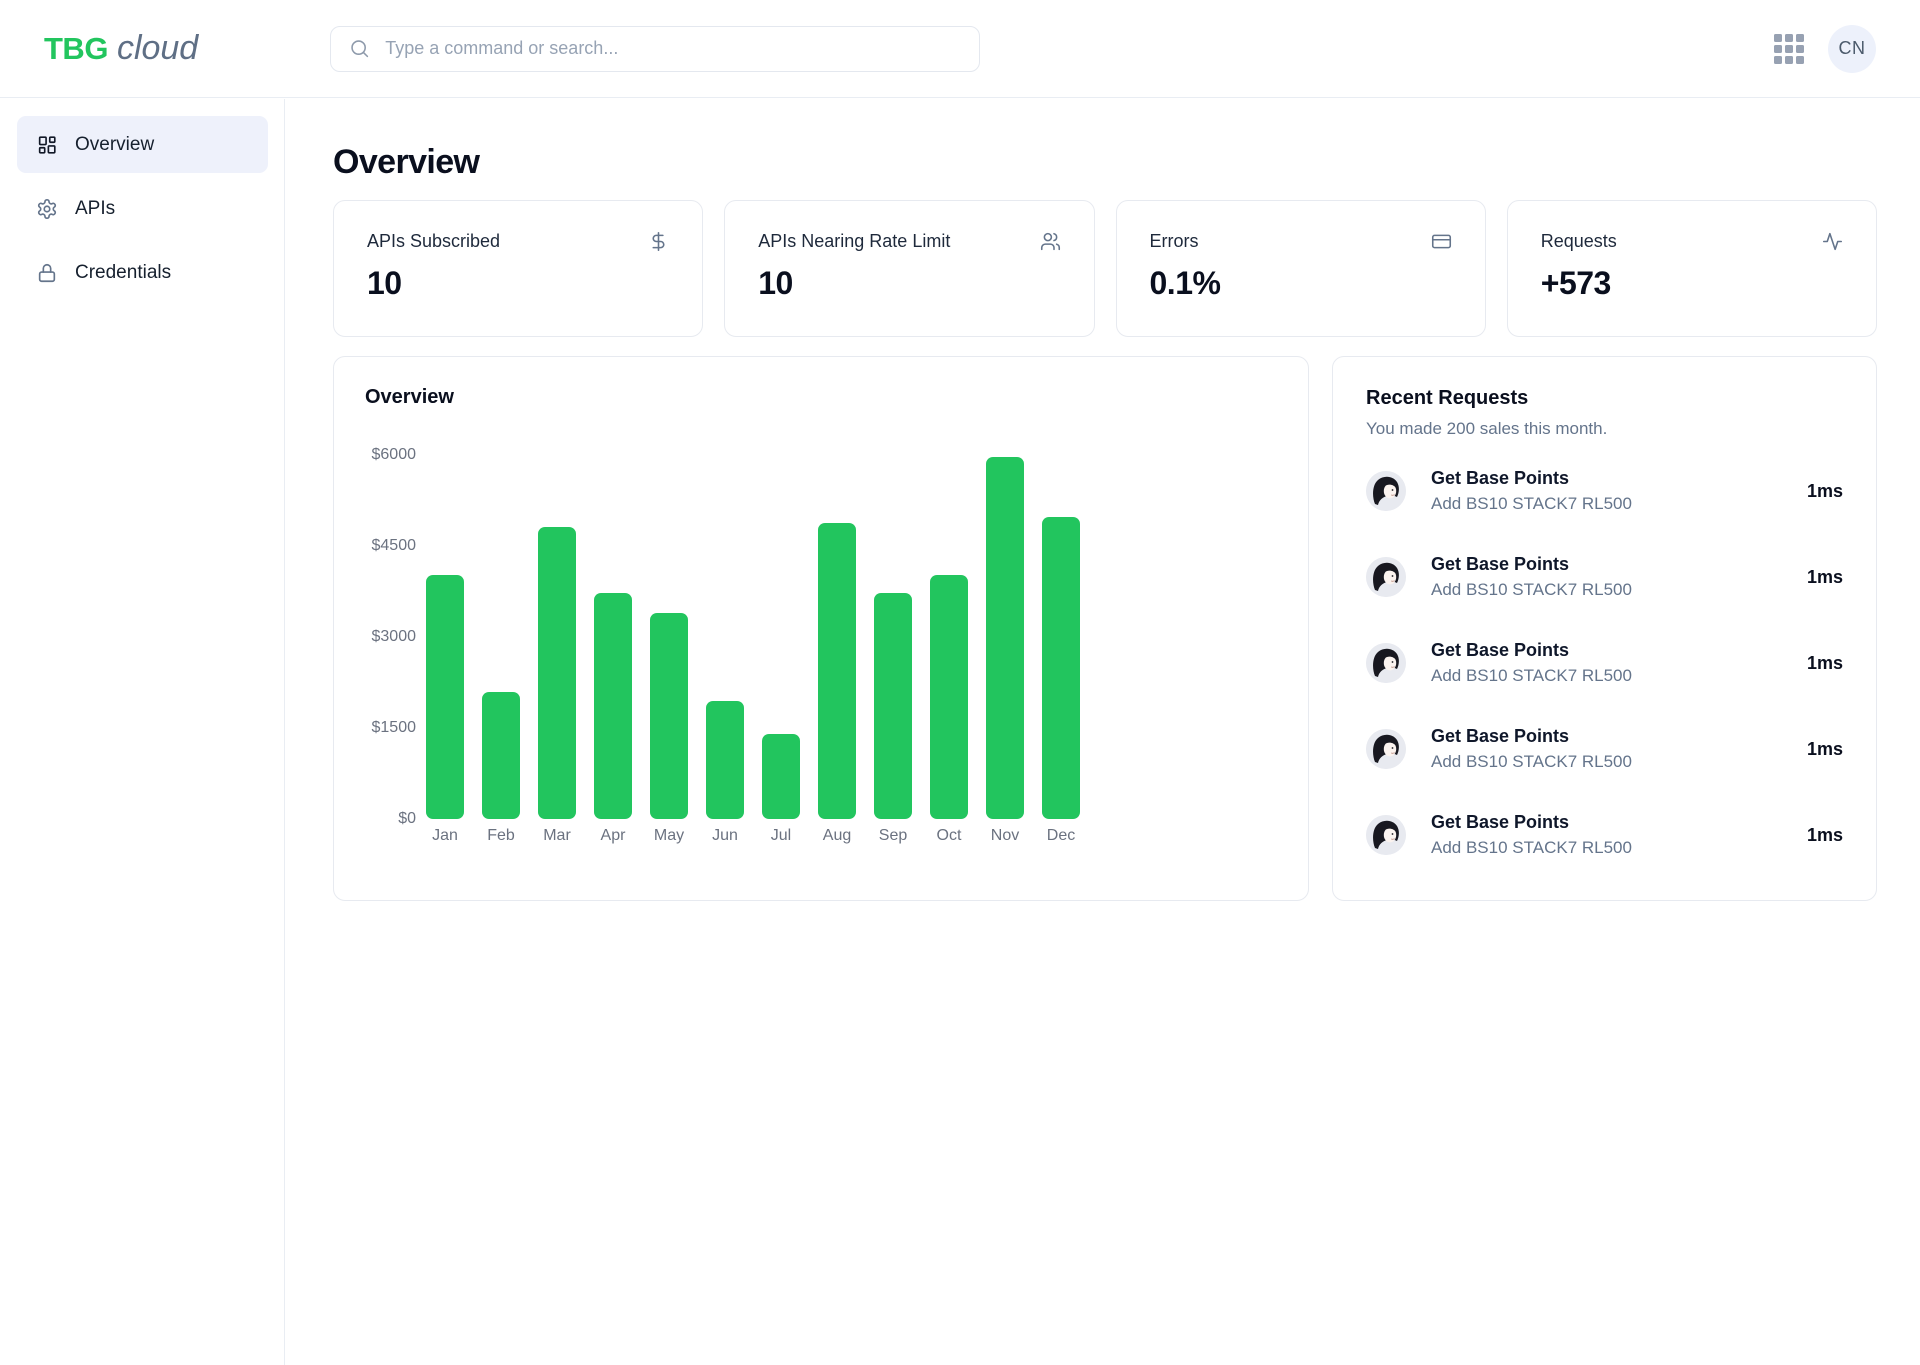 The width and height of the screenshot is (1920, 1365). I want to click on sidebar-item-label: Credentials, so click(123, 272).